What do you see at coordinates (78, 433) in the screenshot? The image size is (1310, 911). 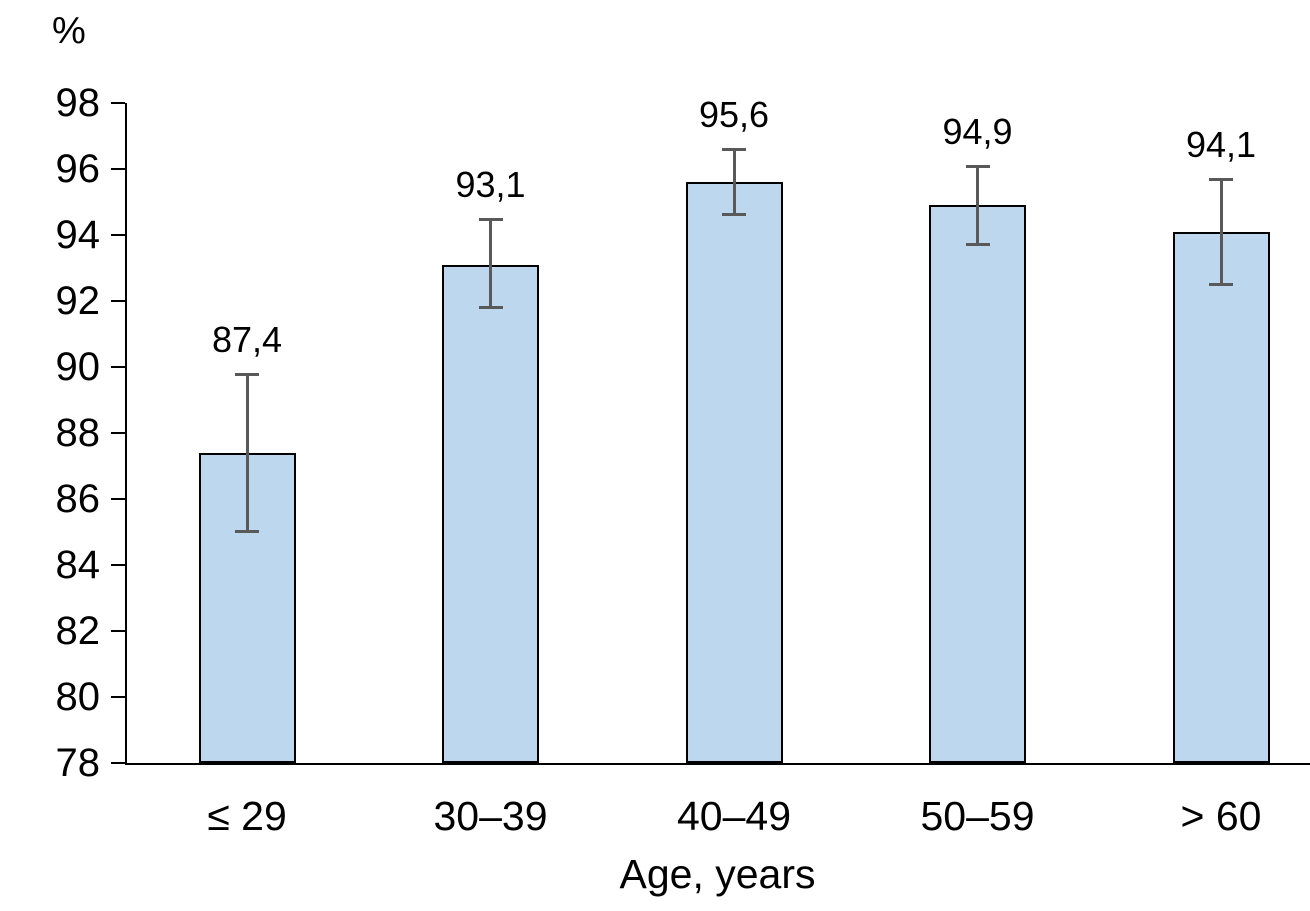 I see `y-tick-label: 88` at bounding box center [78, 433].